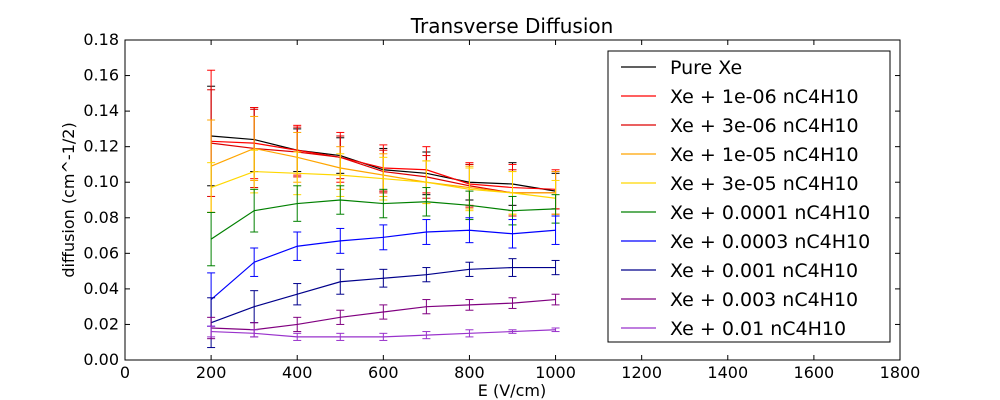 The width and height of the screenshot is (1000, 400). Describe the element at coordinates (101, 110) in the screenshot. I see `y-tick-label: 0.14` at that location.